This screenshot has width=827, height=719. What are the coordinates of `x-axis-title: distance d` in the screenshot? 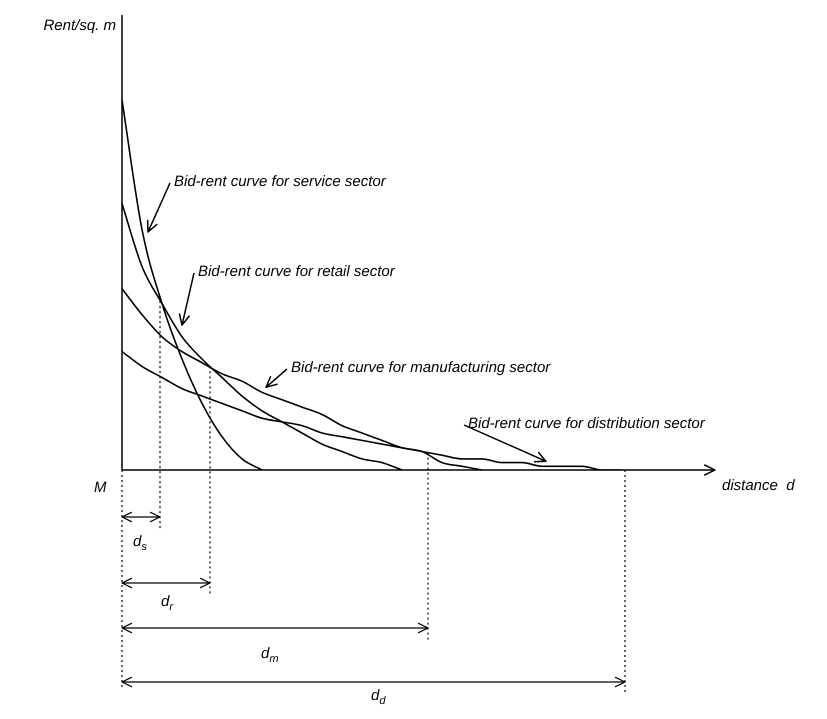 It's located at (759, 485).